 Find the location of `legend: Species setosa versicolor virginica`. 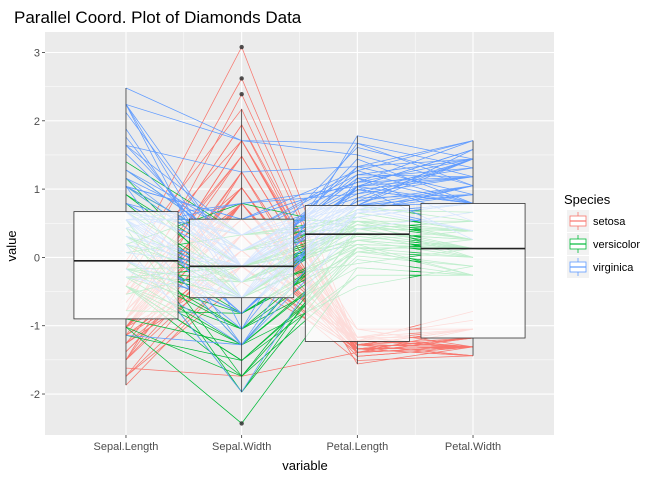

legend: Species setosa versicolor virginica is located at coordinates (602, 235).